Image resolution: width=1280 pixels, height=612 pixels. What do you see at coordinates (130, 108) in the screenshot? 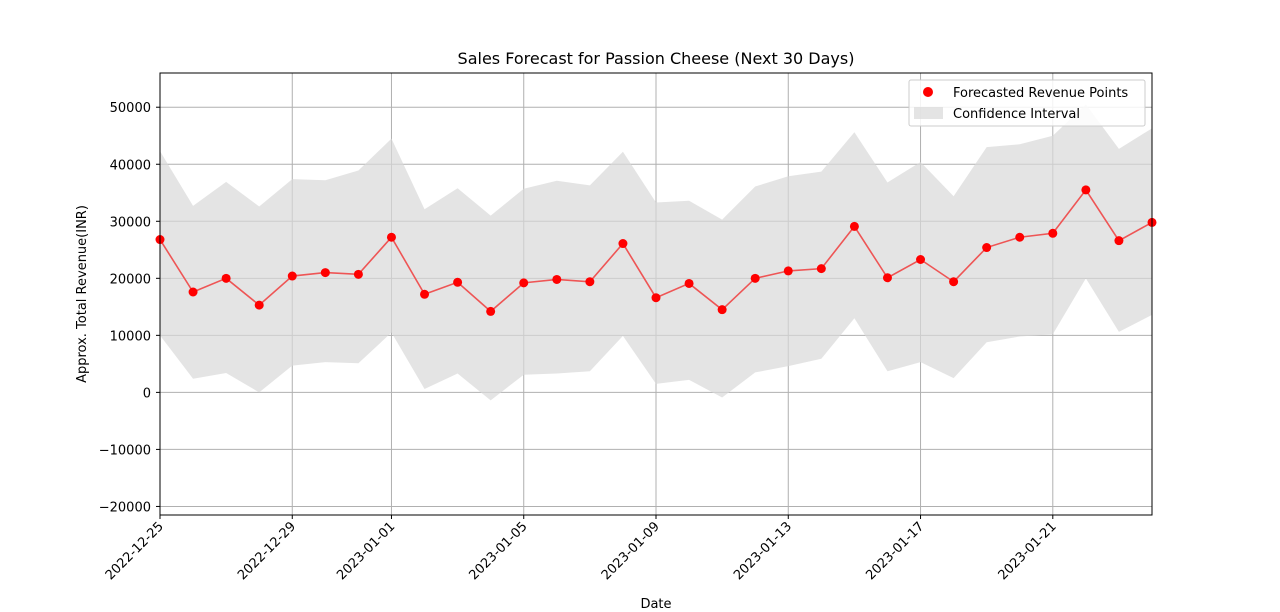
I see `y-tick-label: 50000` at bounding box center [130, 108].